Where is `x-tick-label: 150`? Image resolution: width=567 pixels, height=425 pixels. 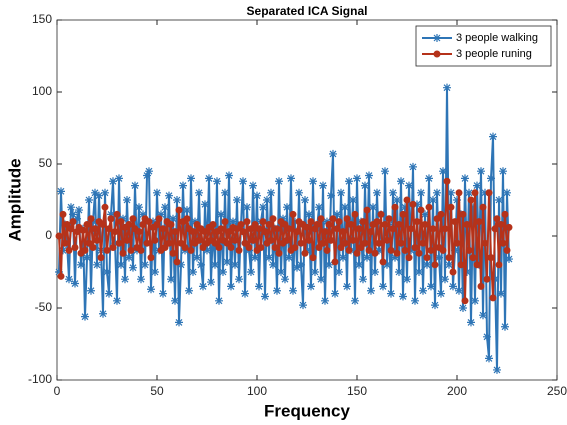
x-tick-label: 150 is located at coordinates (357, 391).